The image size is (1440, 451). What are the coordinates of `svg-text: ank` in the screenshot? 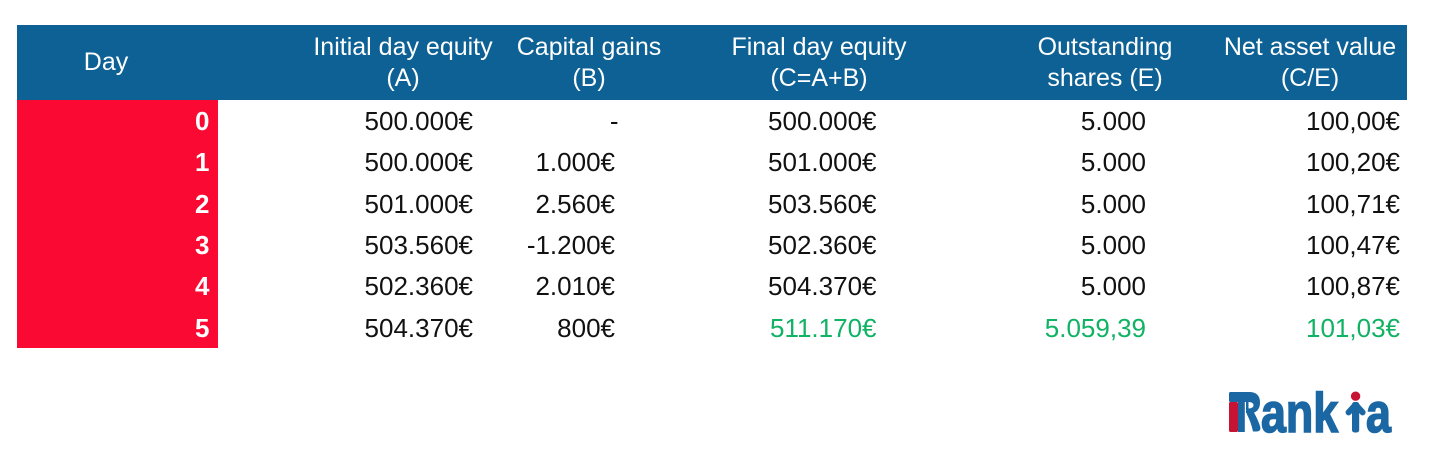 It's located at (1300, 412).